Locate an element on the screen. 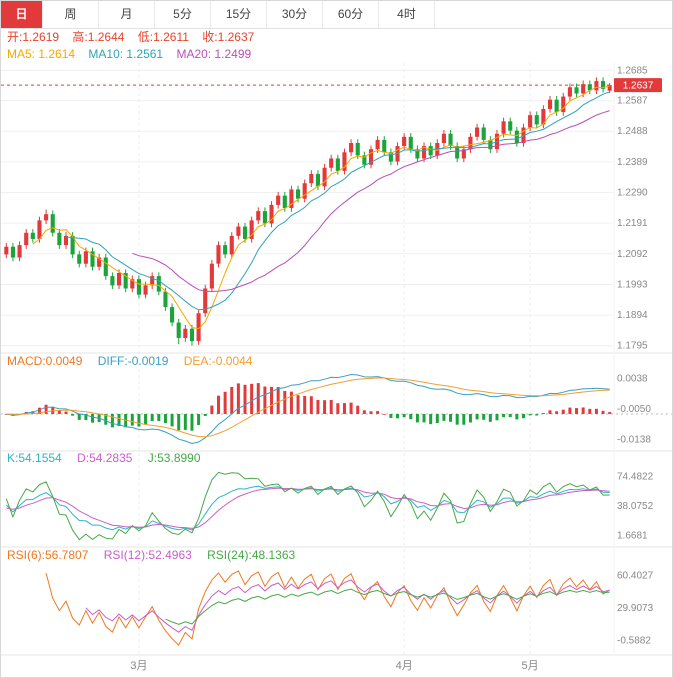 The width and height of the screenshot is (673, 678). price-axis-label: 1.1894 is located at coordinates (632, 315).